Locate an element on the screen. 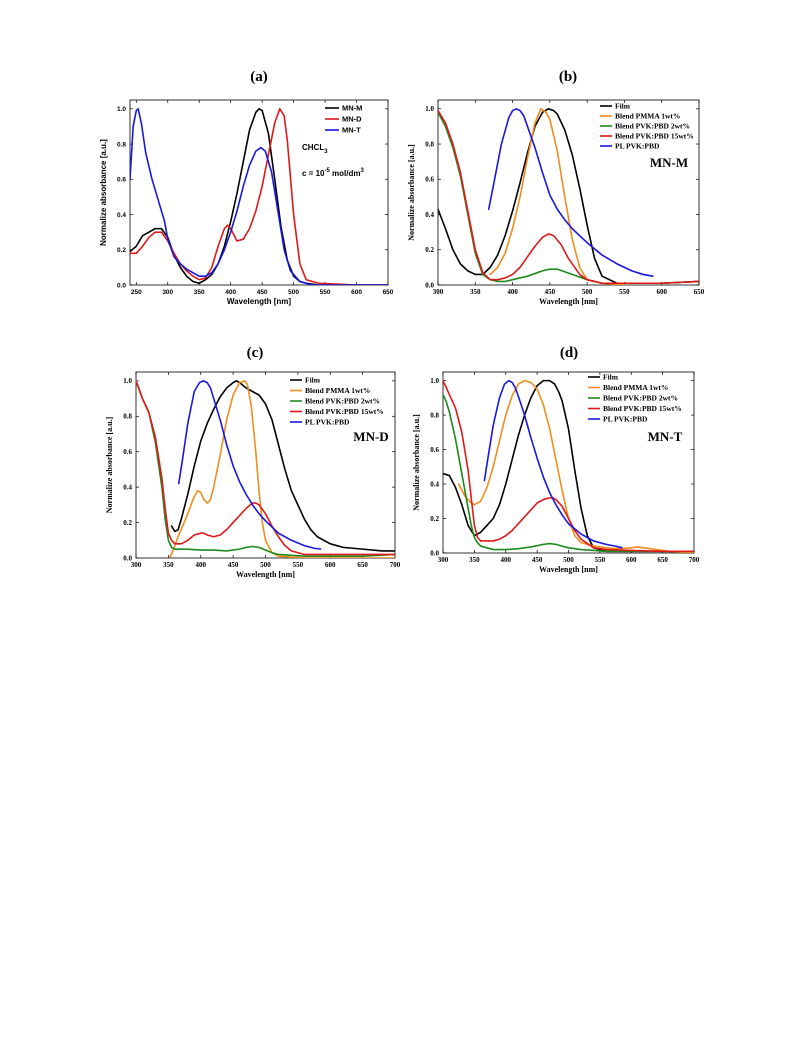 This screenshot has height=1057, width=793. x-tick-label: 250 is located at coordinates (136, 292).